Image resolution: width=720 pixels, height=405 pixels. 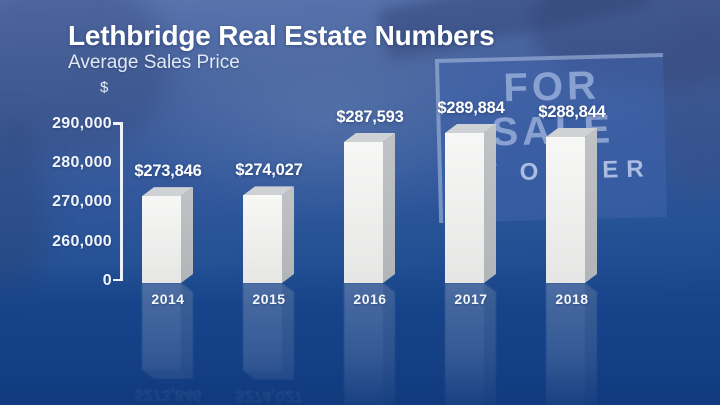 I want to click on bar-2014-value-label: $273,846, so click(x=168, y=171).